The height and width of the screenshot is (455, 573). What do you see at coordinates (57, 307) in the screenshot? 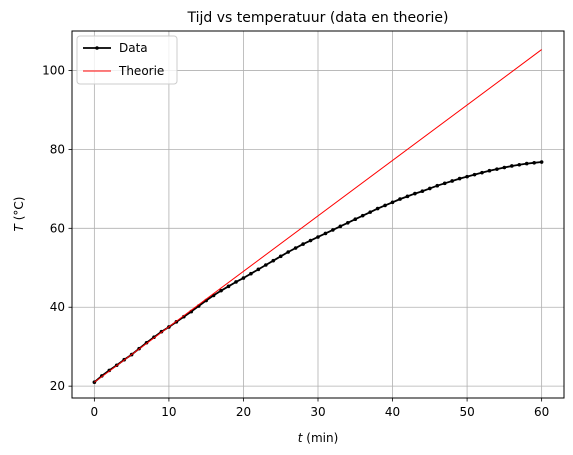
I see `y-tick-label: 40` at bounding box center [57, 307].